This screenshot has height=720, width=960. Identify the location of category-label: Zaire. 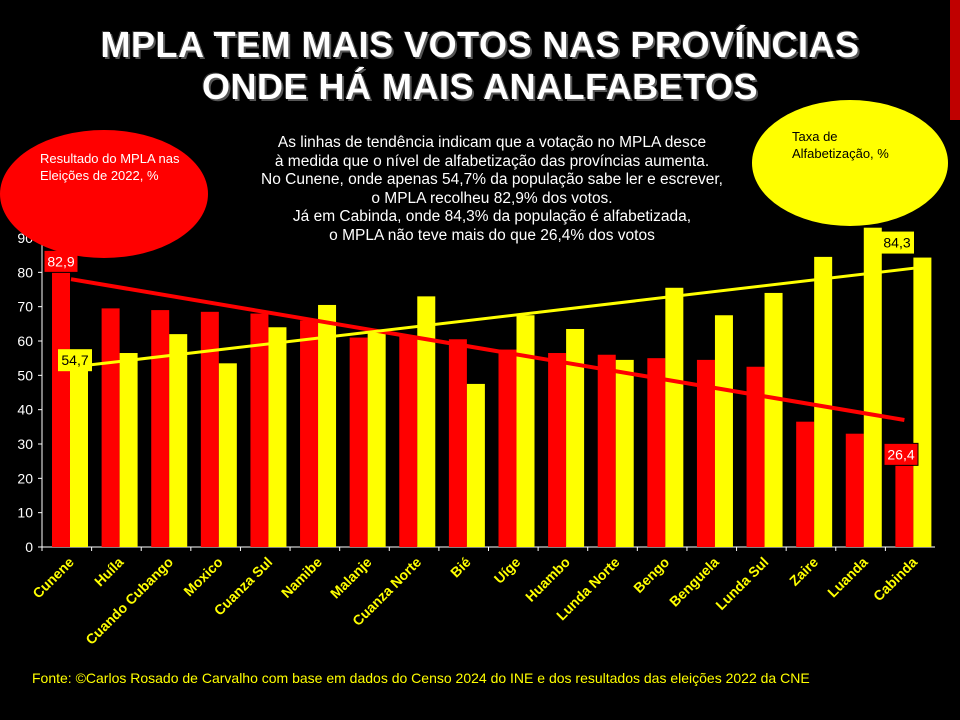
(803, 571).